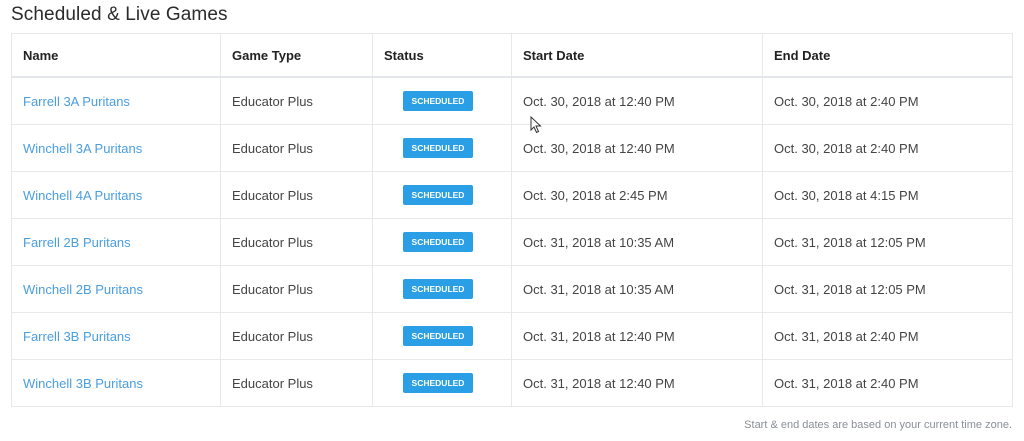 The height and width of the screenshot is (441, 1024). I want to click on cell-name: Farrell 2B Puritans, so click(116, 242).